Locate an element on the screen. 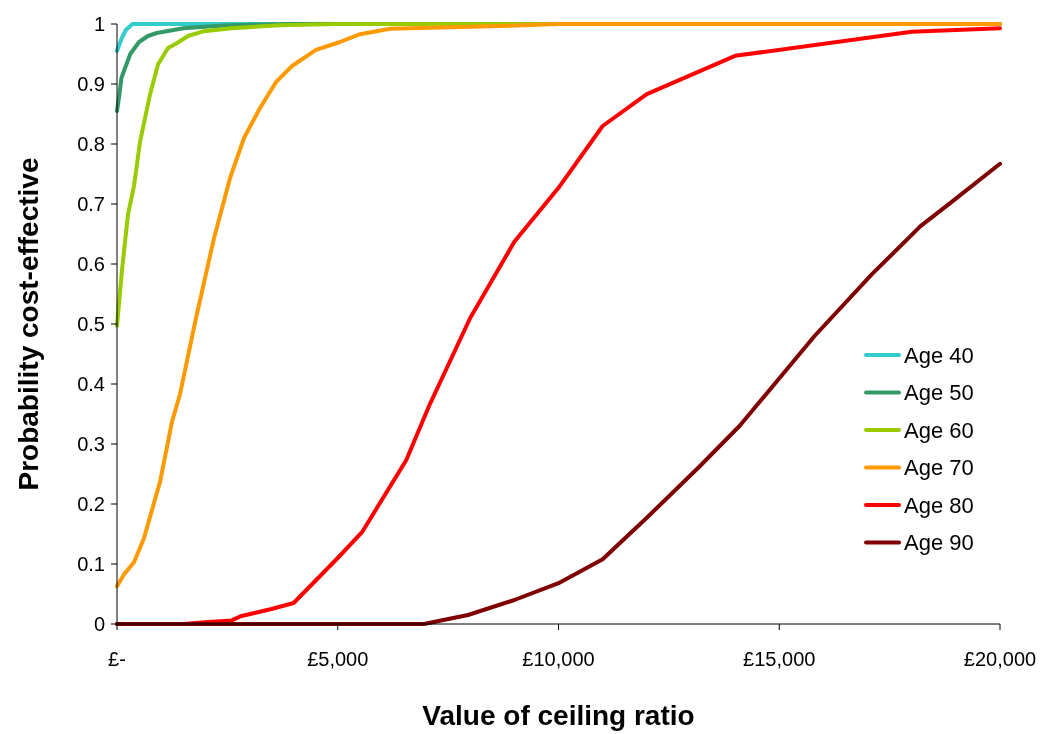 The image size is (1053, 734). y-tick-label: 0.2 is located at coordinates (91, 504).